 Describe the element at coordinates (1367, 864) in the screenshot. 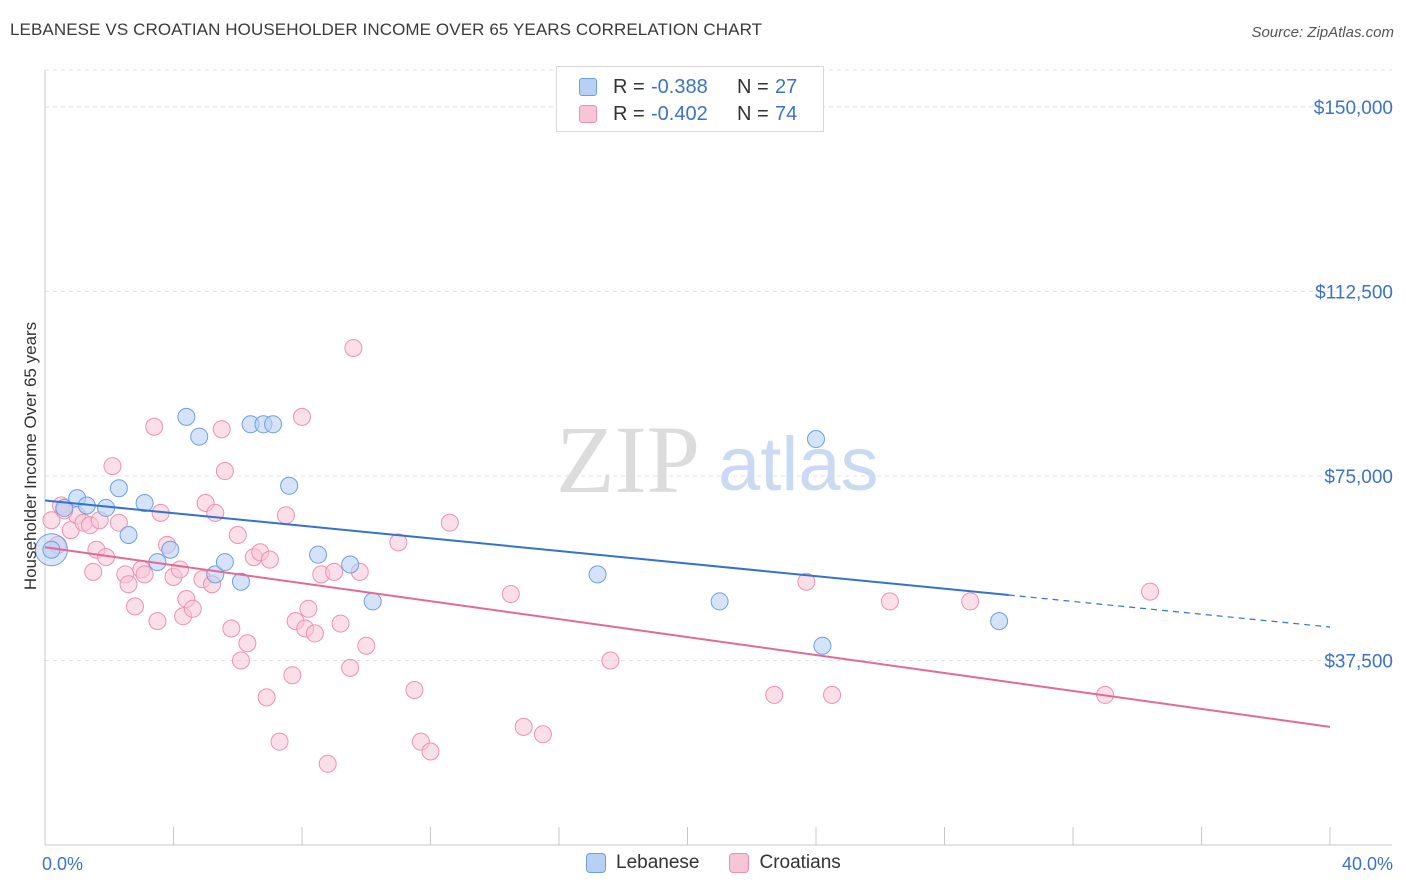

I see `x-tick-label: 40.0%` at that location.